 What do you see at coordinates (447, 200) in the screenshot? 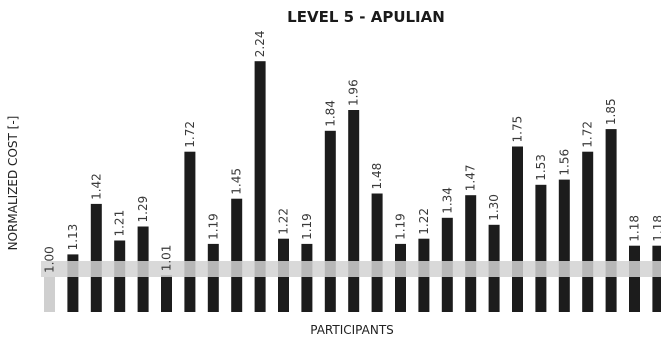
I see `bar-value-label: 1.34` at bounding box center [447, 200].